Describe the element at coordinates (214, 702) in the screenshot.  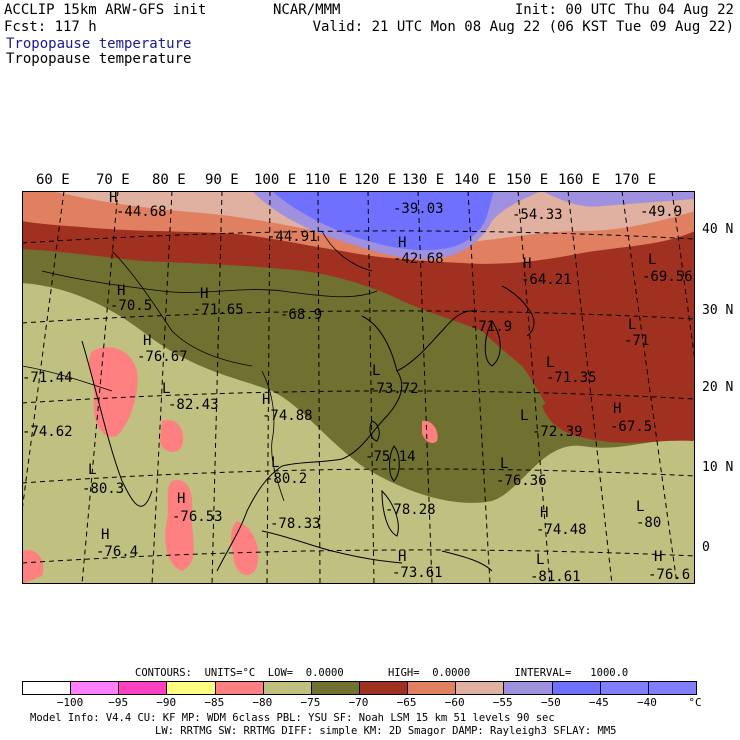
I see `legend-tick-label: −85` at that location.